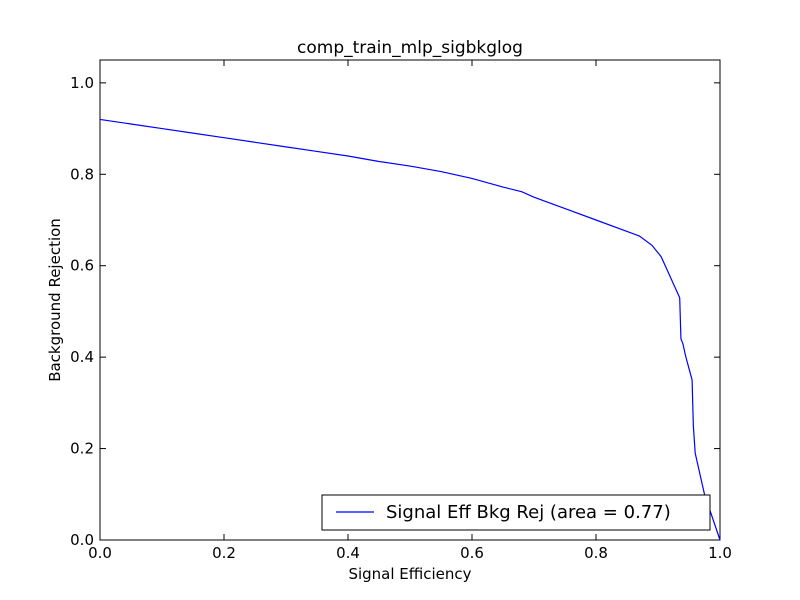 This screenshot has height=600, width=800. Describe the element at coordinates (348, 553) in the screenshot. I see `x-tick-label: 0.4` at that location.